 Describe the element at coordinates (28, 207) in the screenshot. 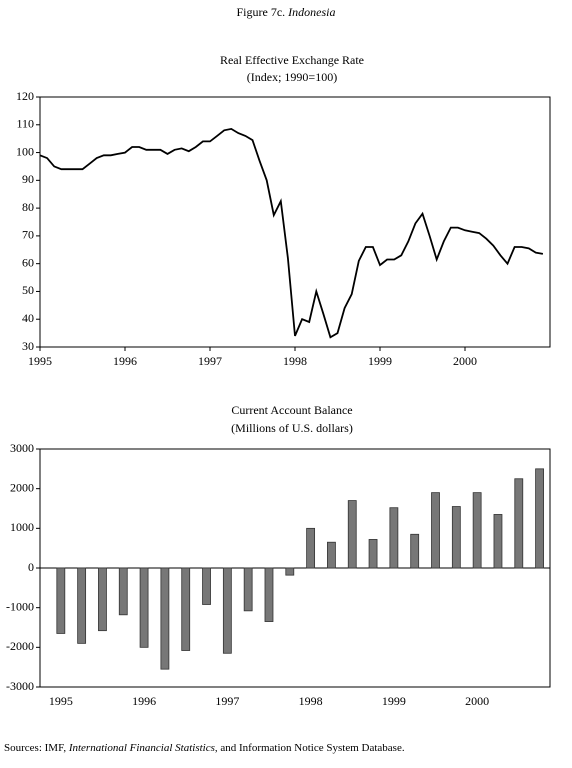

I see `y-tick-label: 80` at that location.